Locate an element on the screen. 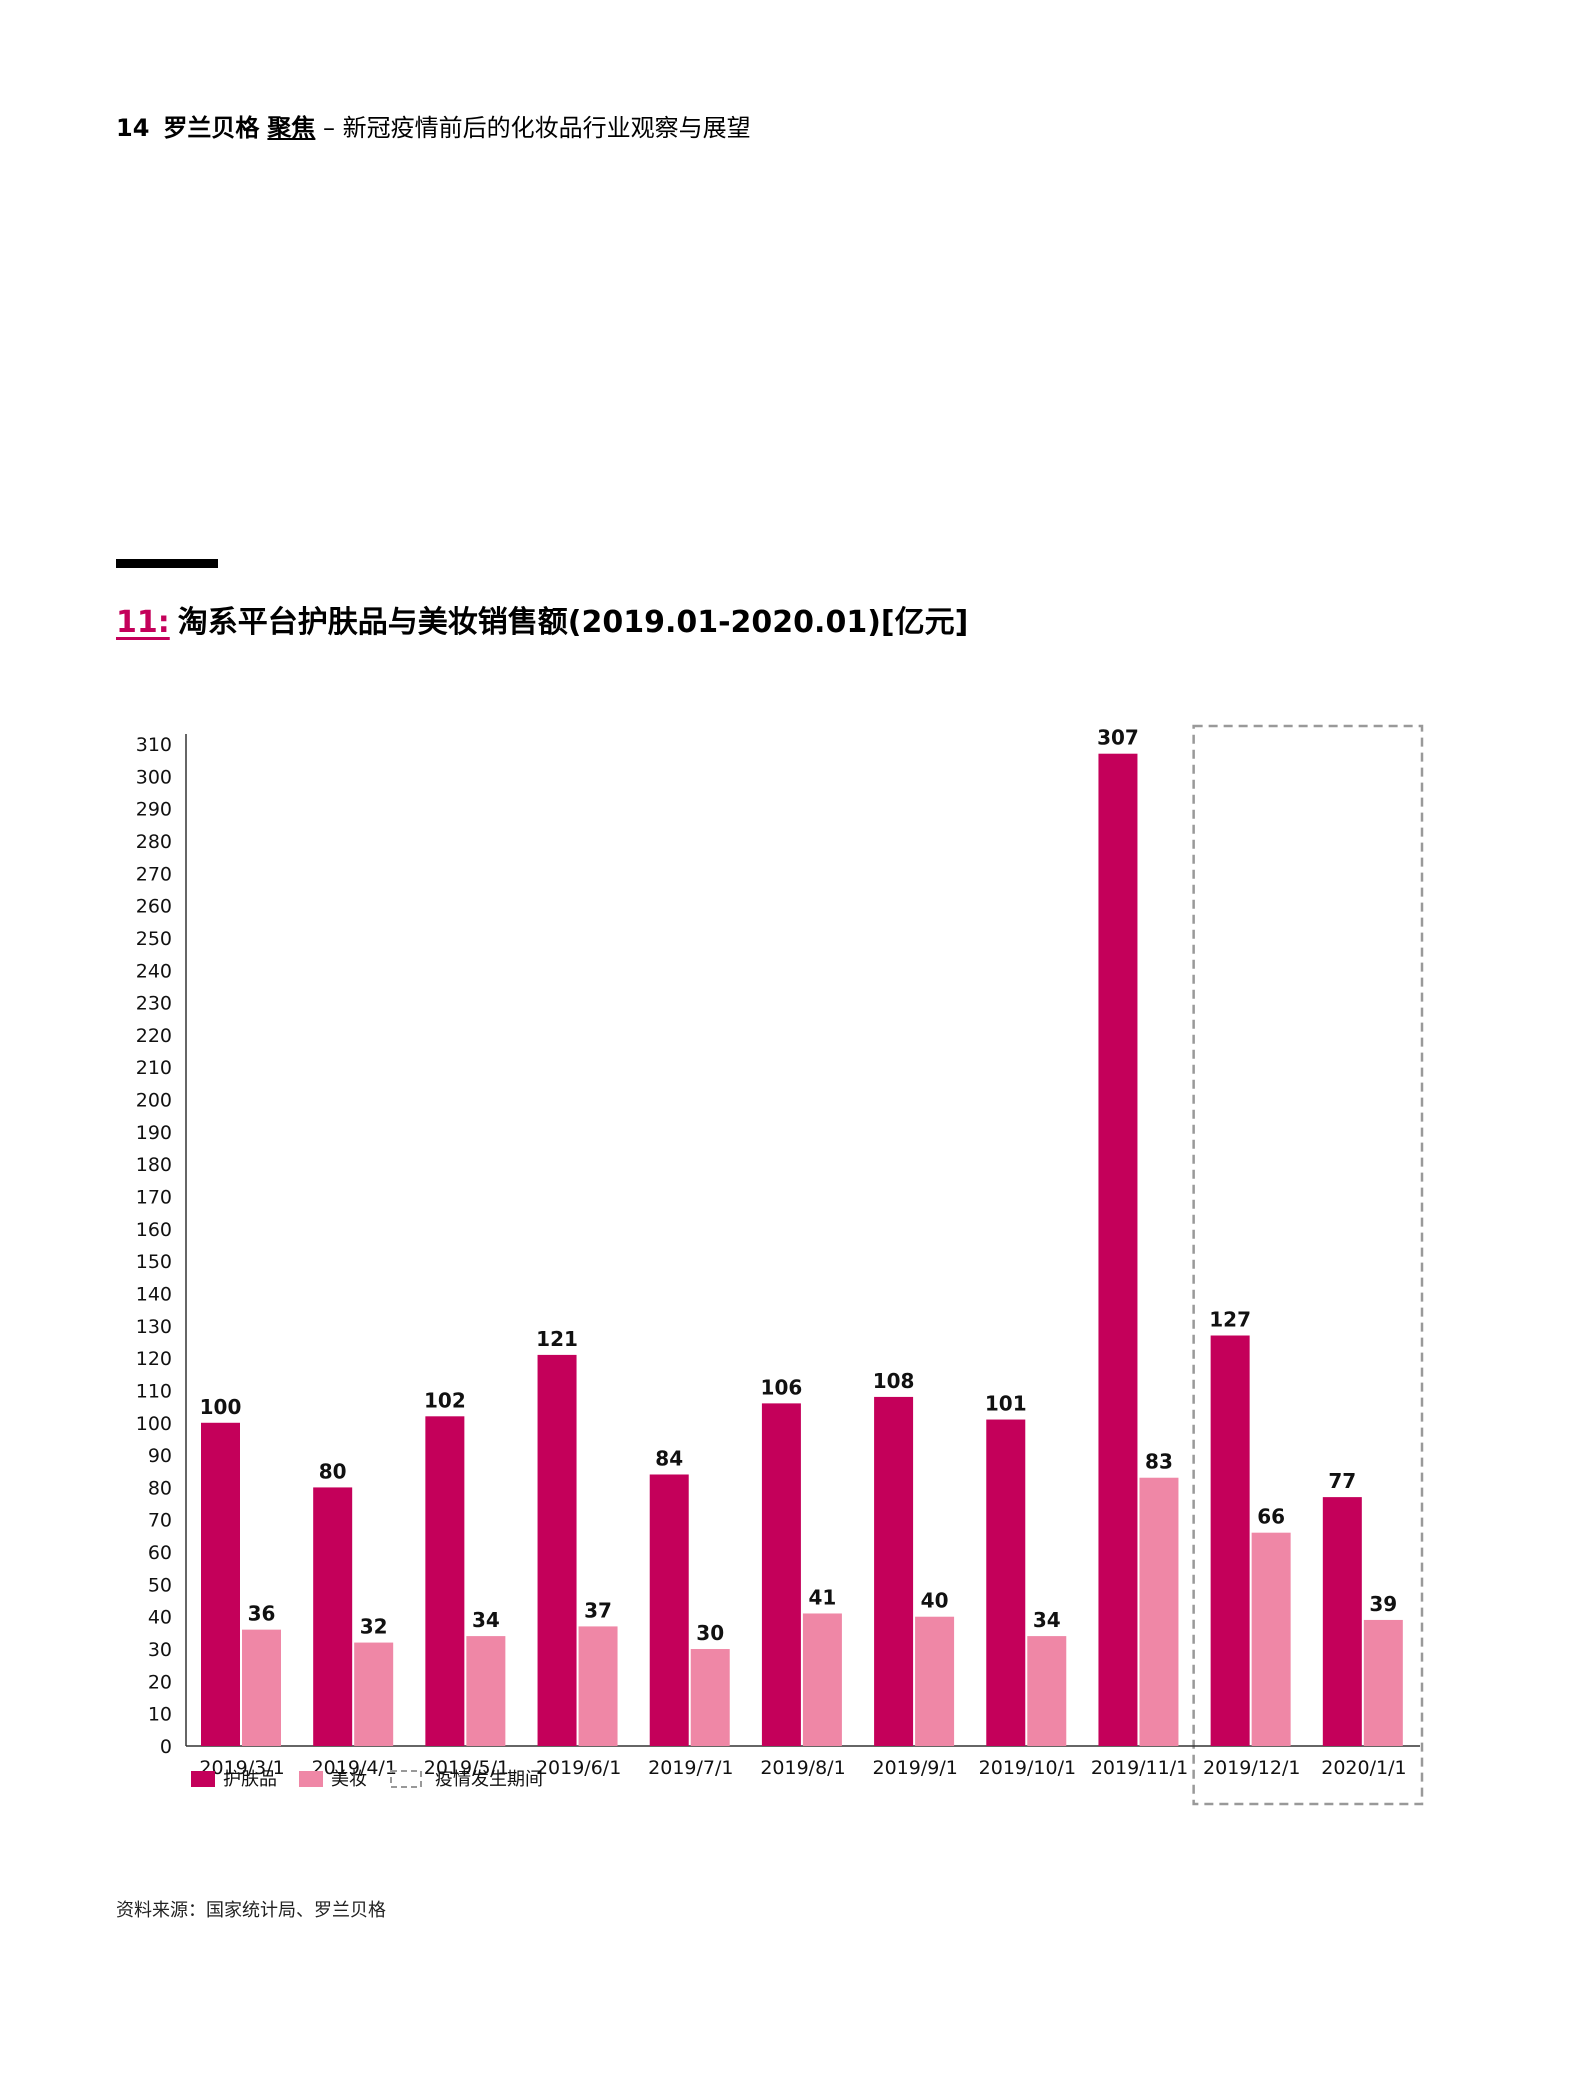 The width and height of the screenshot is (1575, 2087). y-tick-label: 50 is located at coordinates (160, 1585).